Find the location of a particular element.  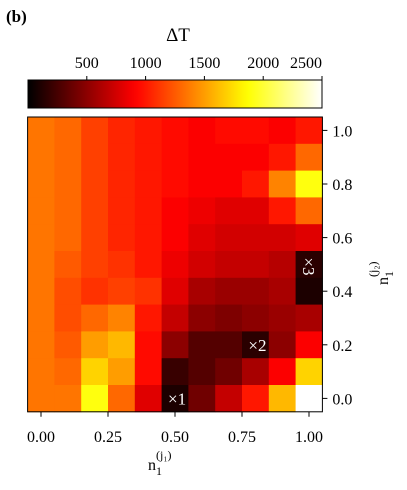

colorbar-label: ΔT is located at coordinates (178, 35).